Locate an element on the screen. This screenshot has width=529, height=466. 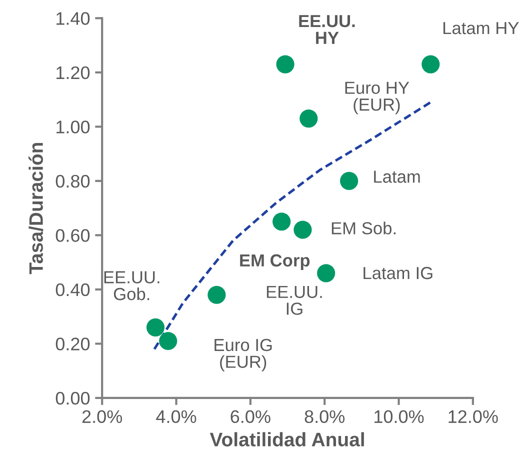
annotation: EE.UU. IG is located at coordinates (294, 300).